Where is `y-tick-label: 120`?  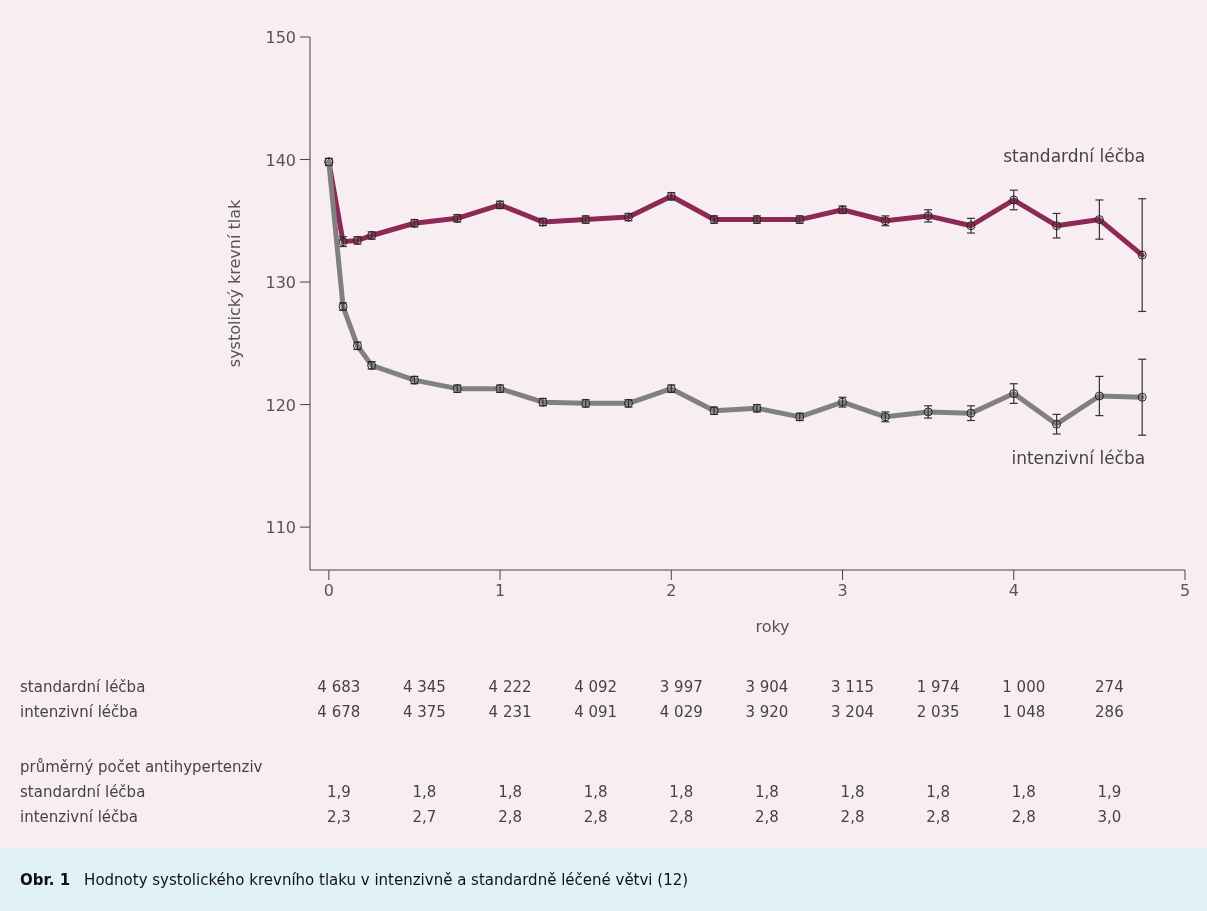 y-tick-label: 120 is located at coordinates (280, 405).